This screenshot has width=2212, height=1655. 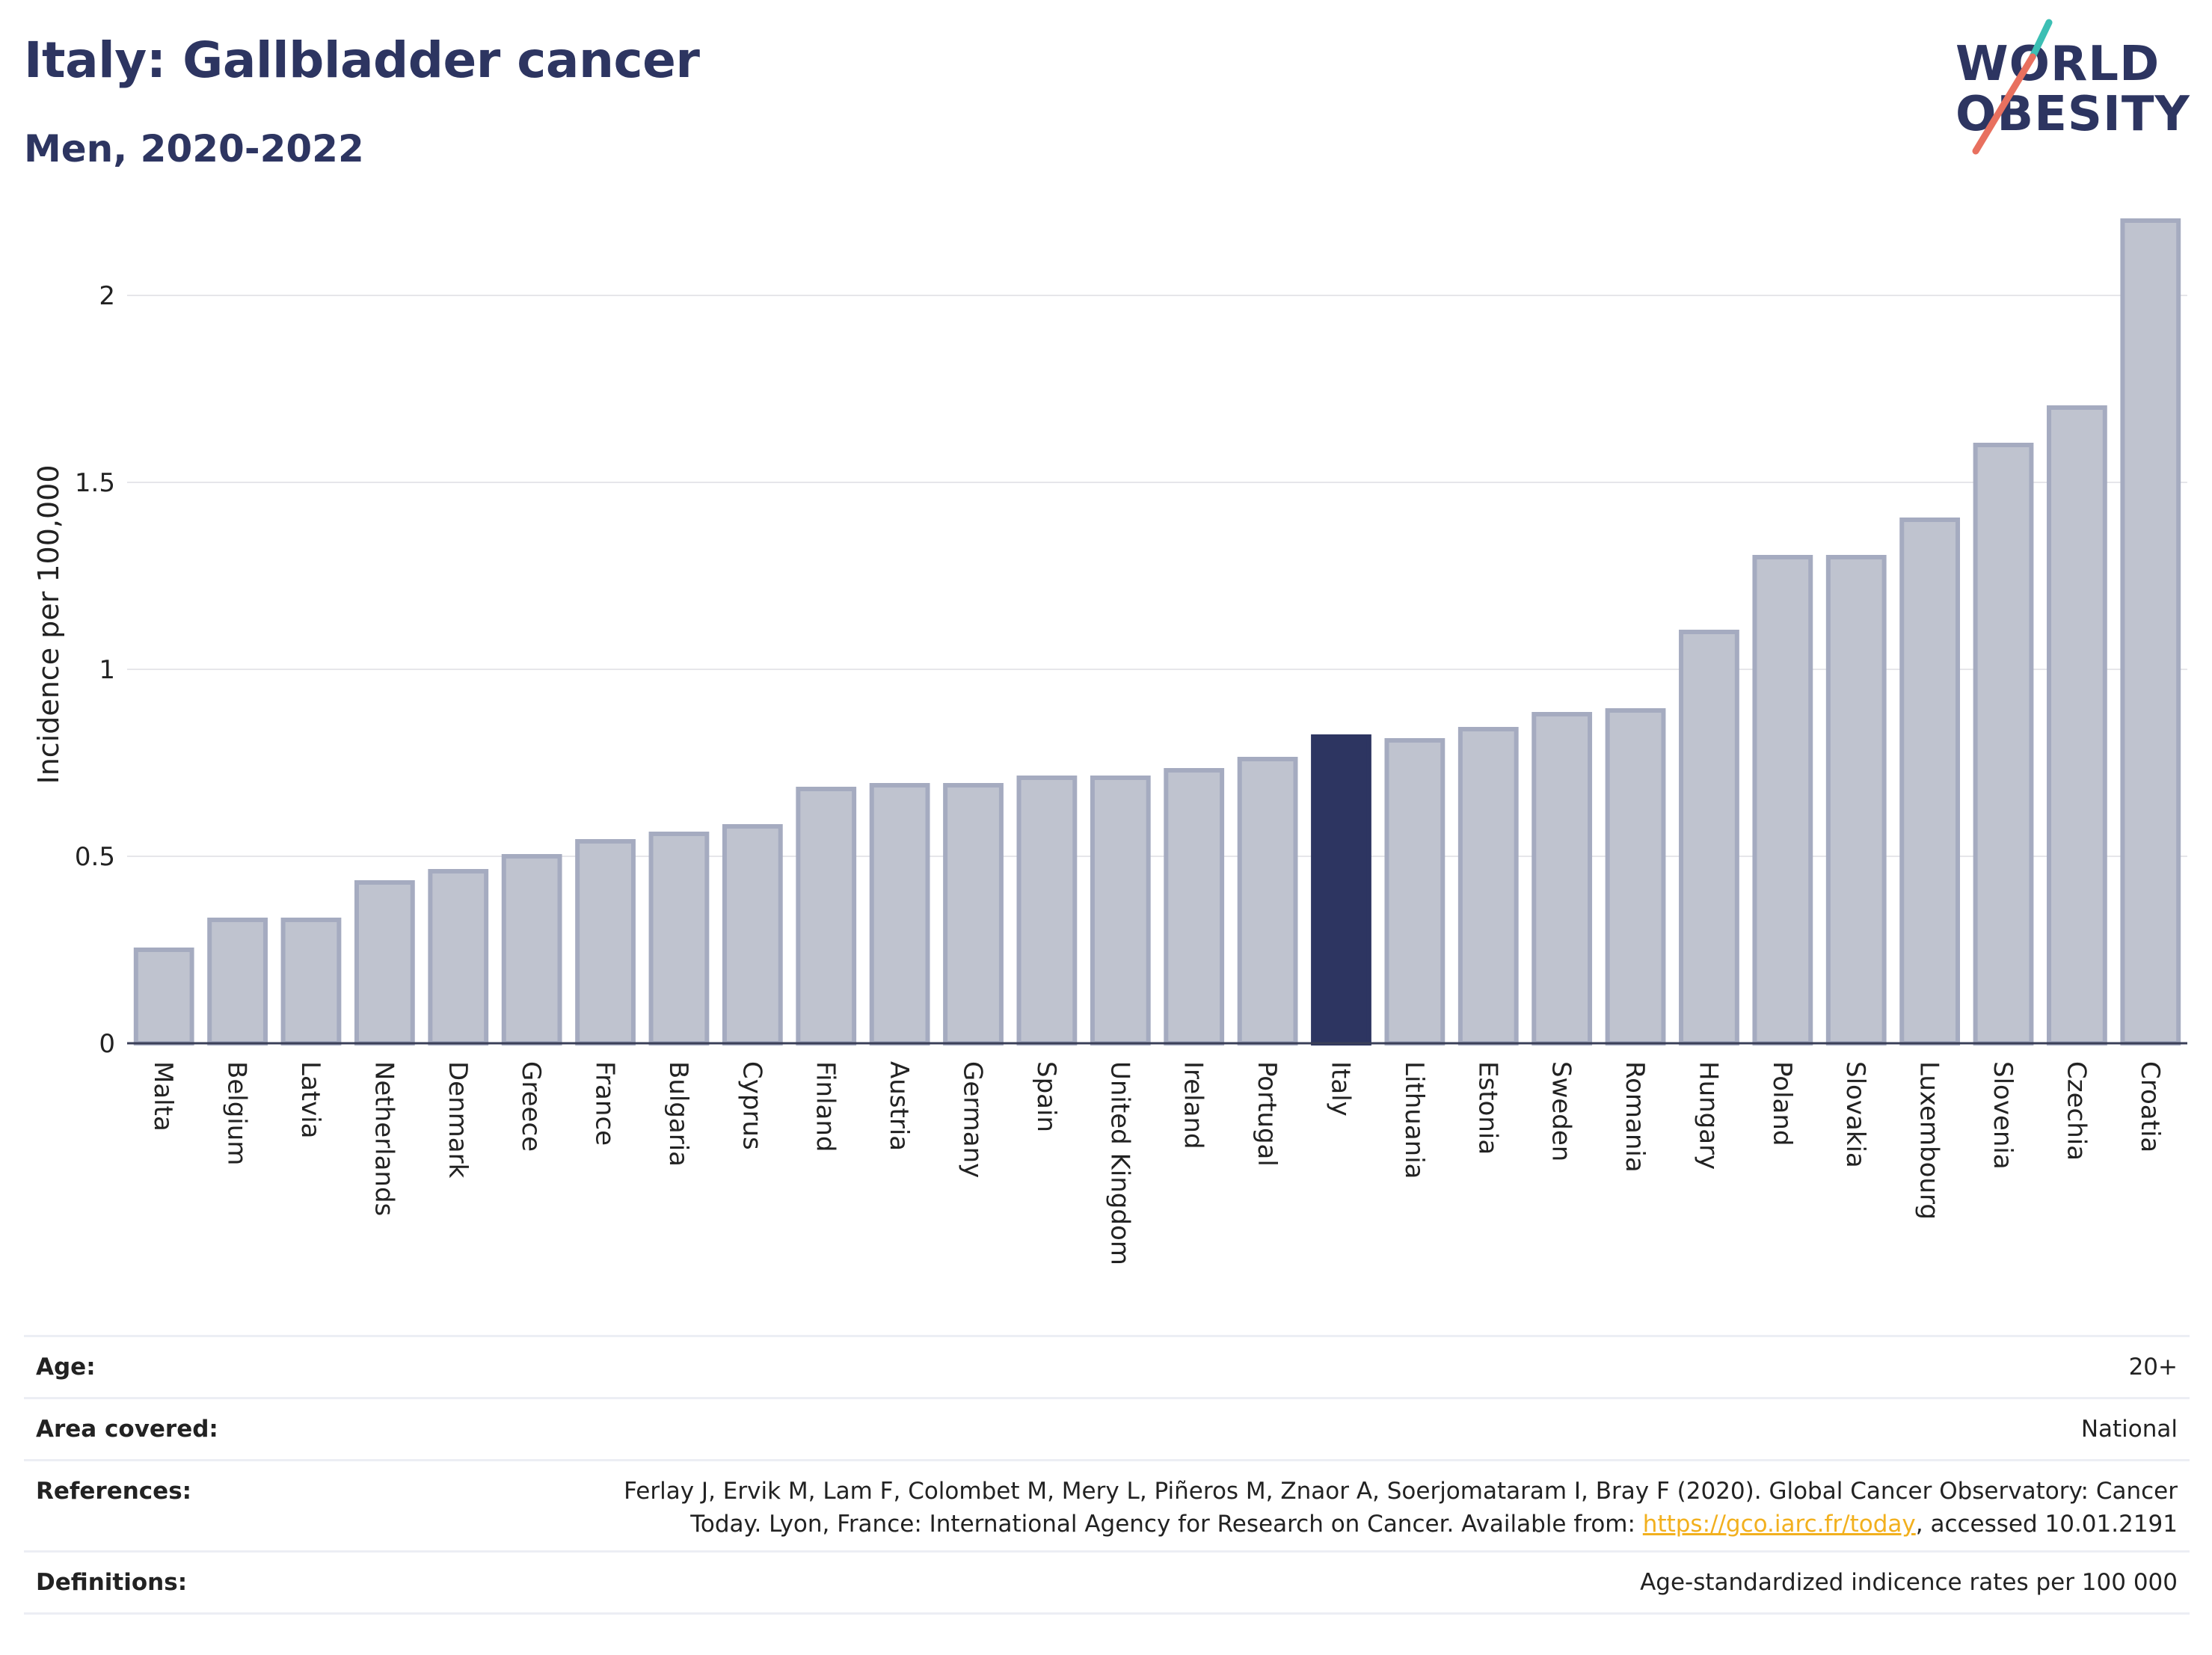 I want to click on bar-united-kingdom, so click(x=1120, y=910).